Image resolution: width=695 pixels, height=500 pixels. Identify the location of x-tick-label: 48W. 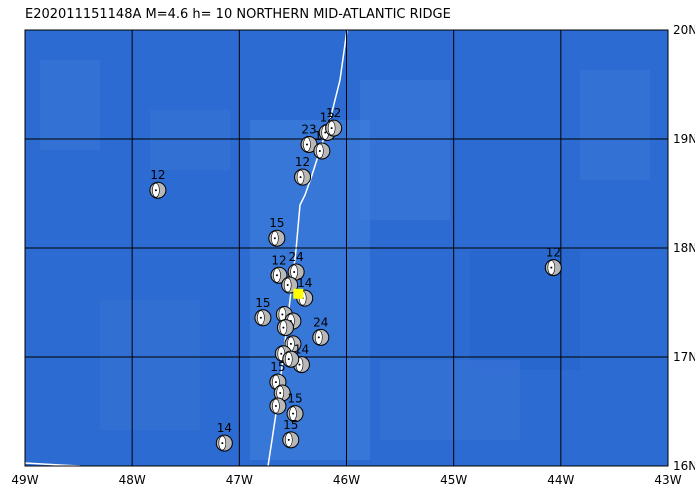
(132, 480).